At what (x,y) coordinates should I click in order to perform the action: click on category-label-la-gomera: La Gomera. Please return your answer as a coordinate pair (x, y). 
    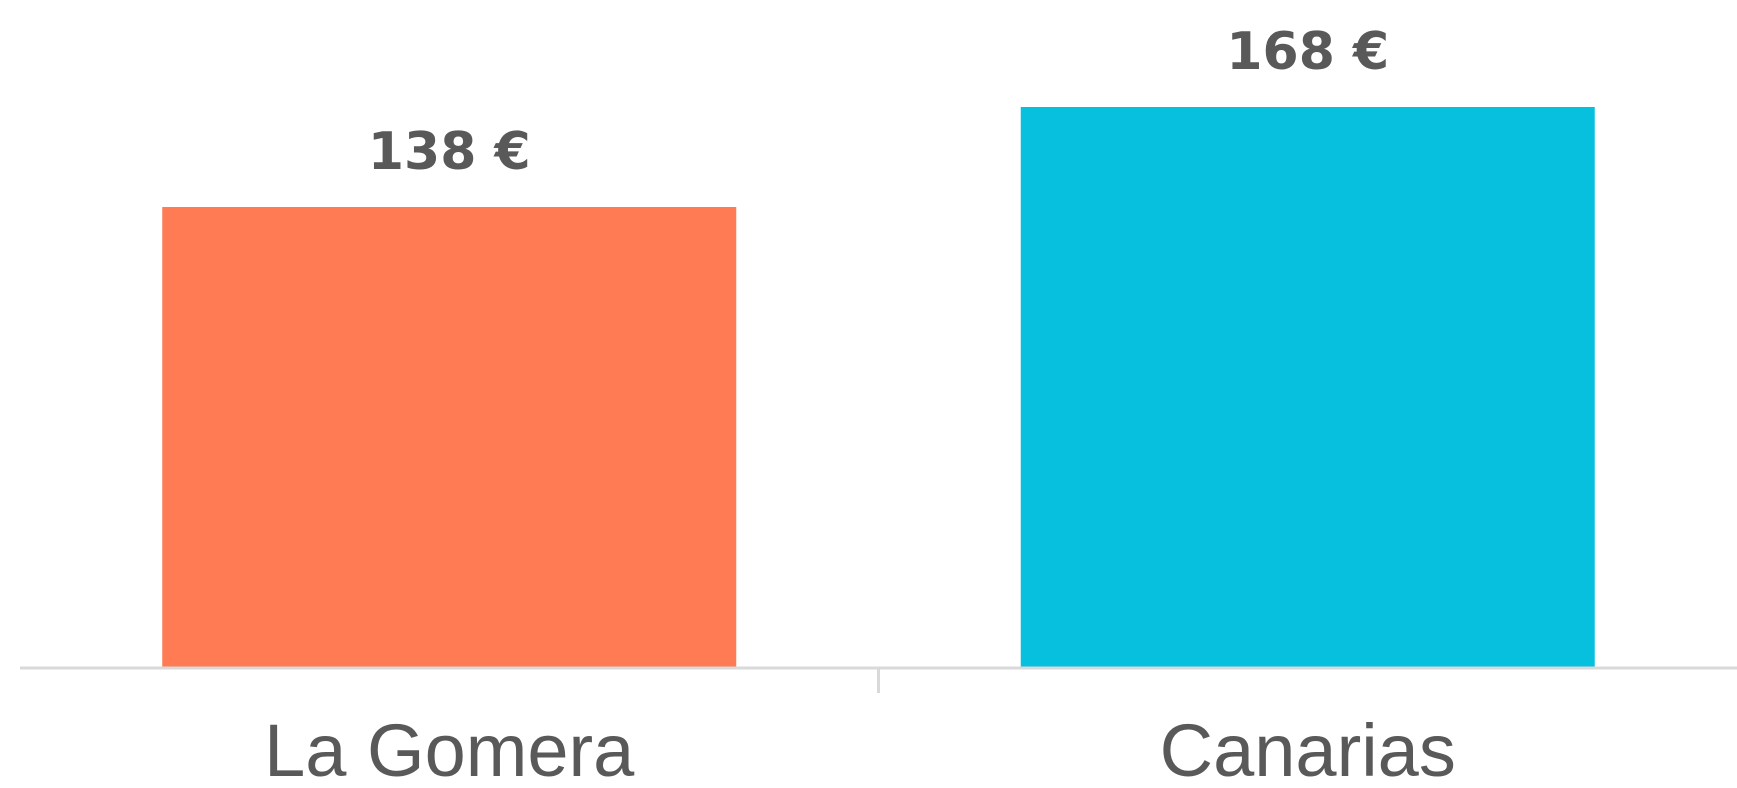
    Looking at the image, I should click on (449, 748).